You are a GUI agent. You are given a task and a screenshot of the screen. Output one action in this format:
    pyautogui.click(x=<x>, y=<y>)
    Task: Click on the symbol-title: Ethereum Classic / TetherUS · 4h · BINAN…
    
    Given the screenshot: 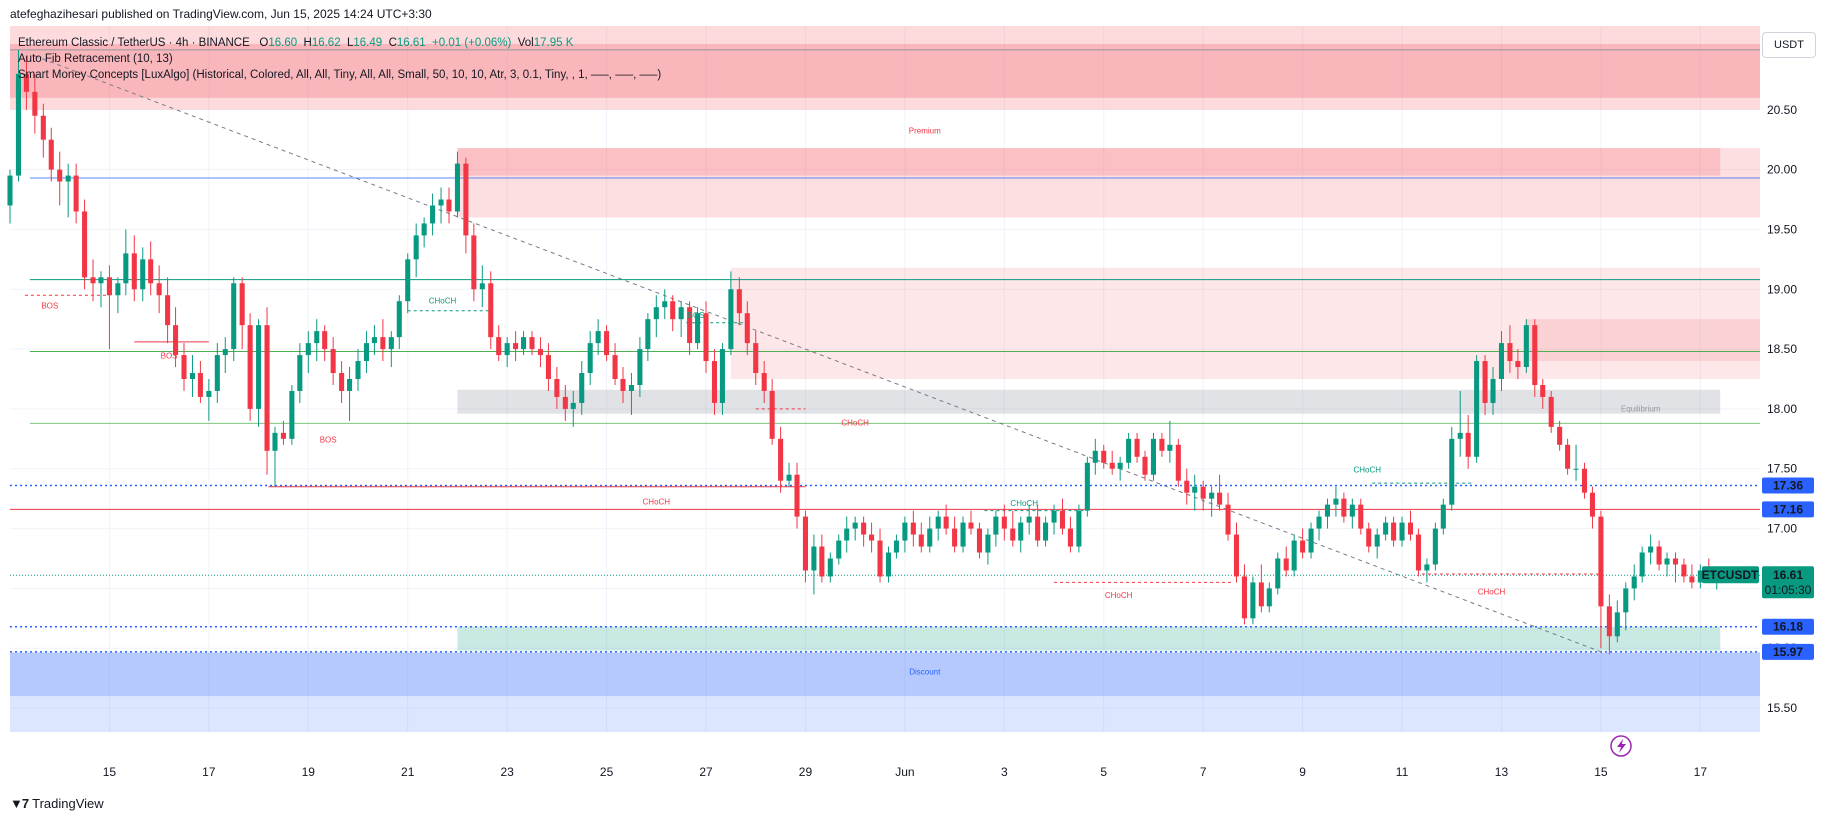 What is the action you would take?
    pyautogui.click(x=134, y=43)
    